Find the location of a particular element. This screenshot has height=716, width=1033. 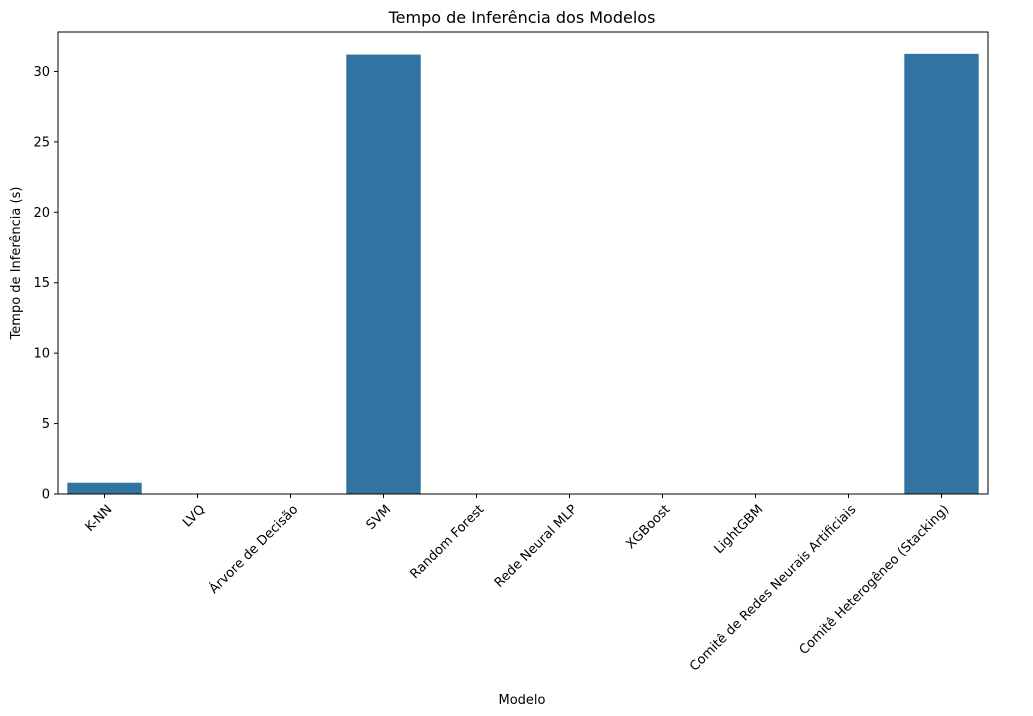

y-tick-label: 25 is located at coordinates (41, 142).